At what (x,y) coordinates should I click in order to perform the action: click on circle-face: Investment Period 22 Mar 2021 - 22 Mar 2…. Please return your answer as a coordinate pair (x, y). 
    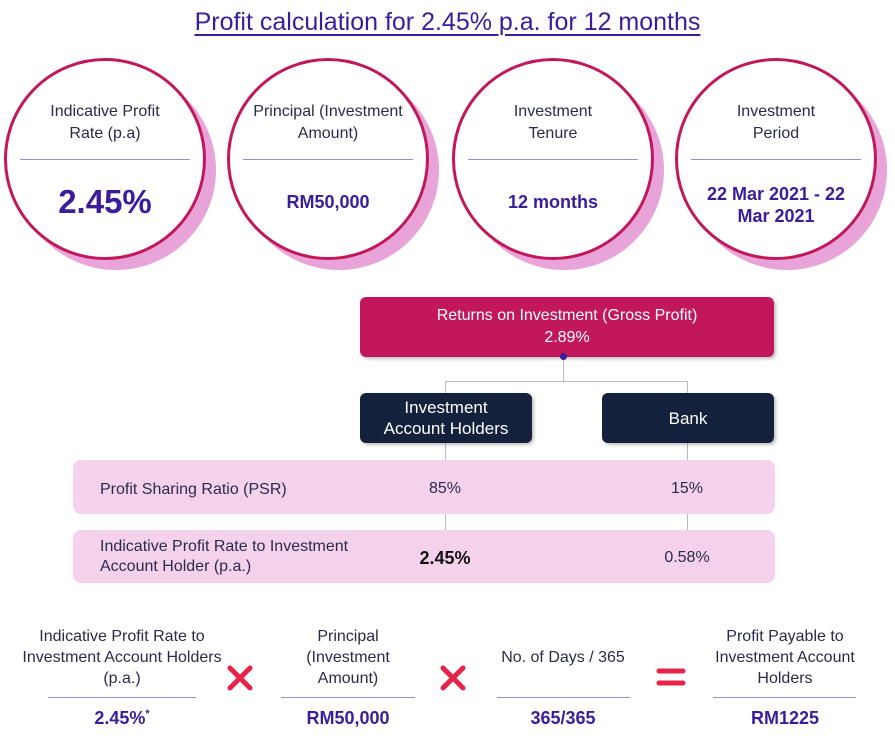
    Looking at the image, I should click on (776, 159).